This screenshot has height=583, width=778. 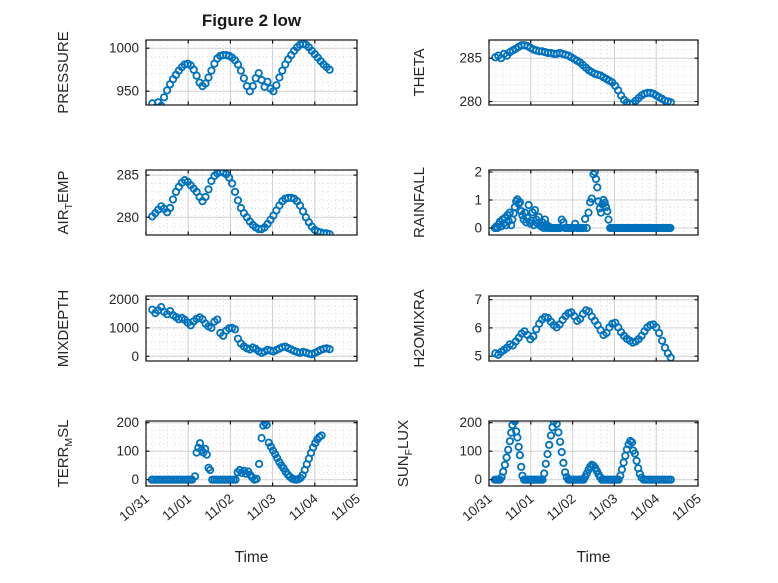 I want to click on major-grid, so click(x=251, y=72).